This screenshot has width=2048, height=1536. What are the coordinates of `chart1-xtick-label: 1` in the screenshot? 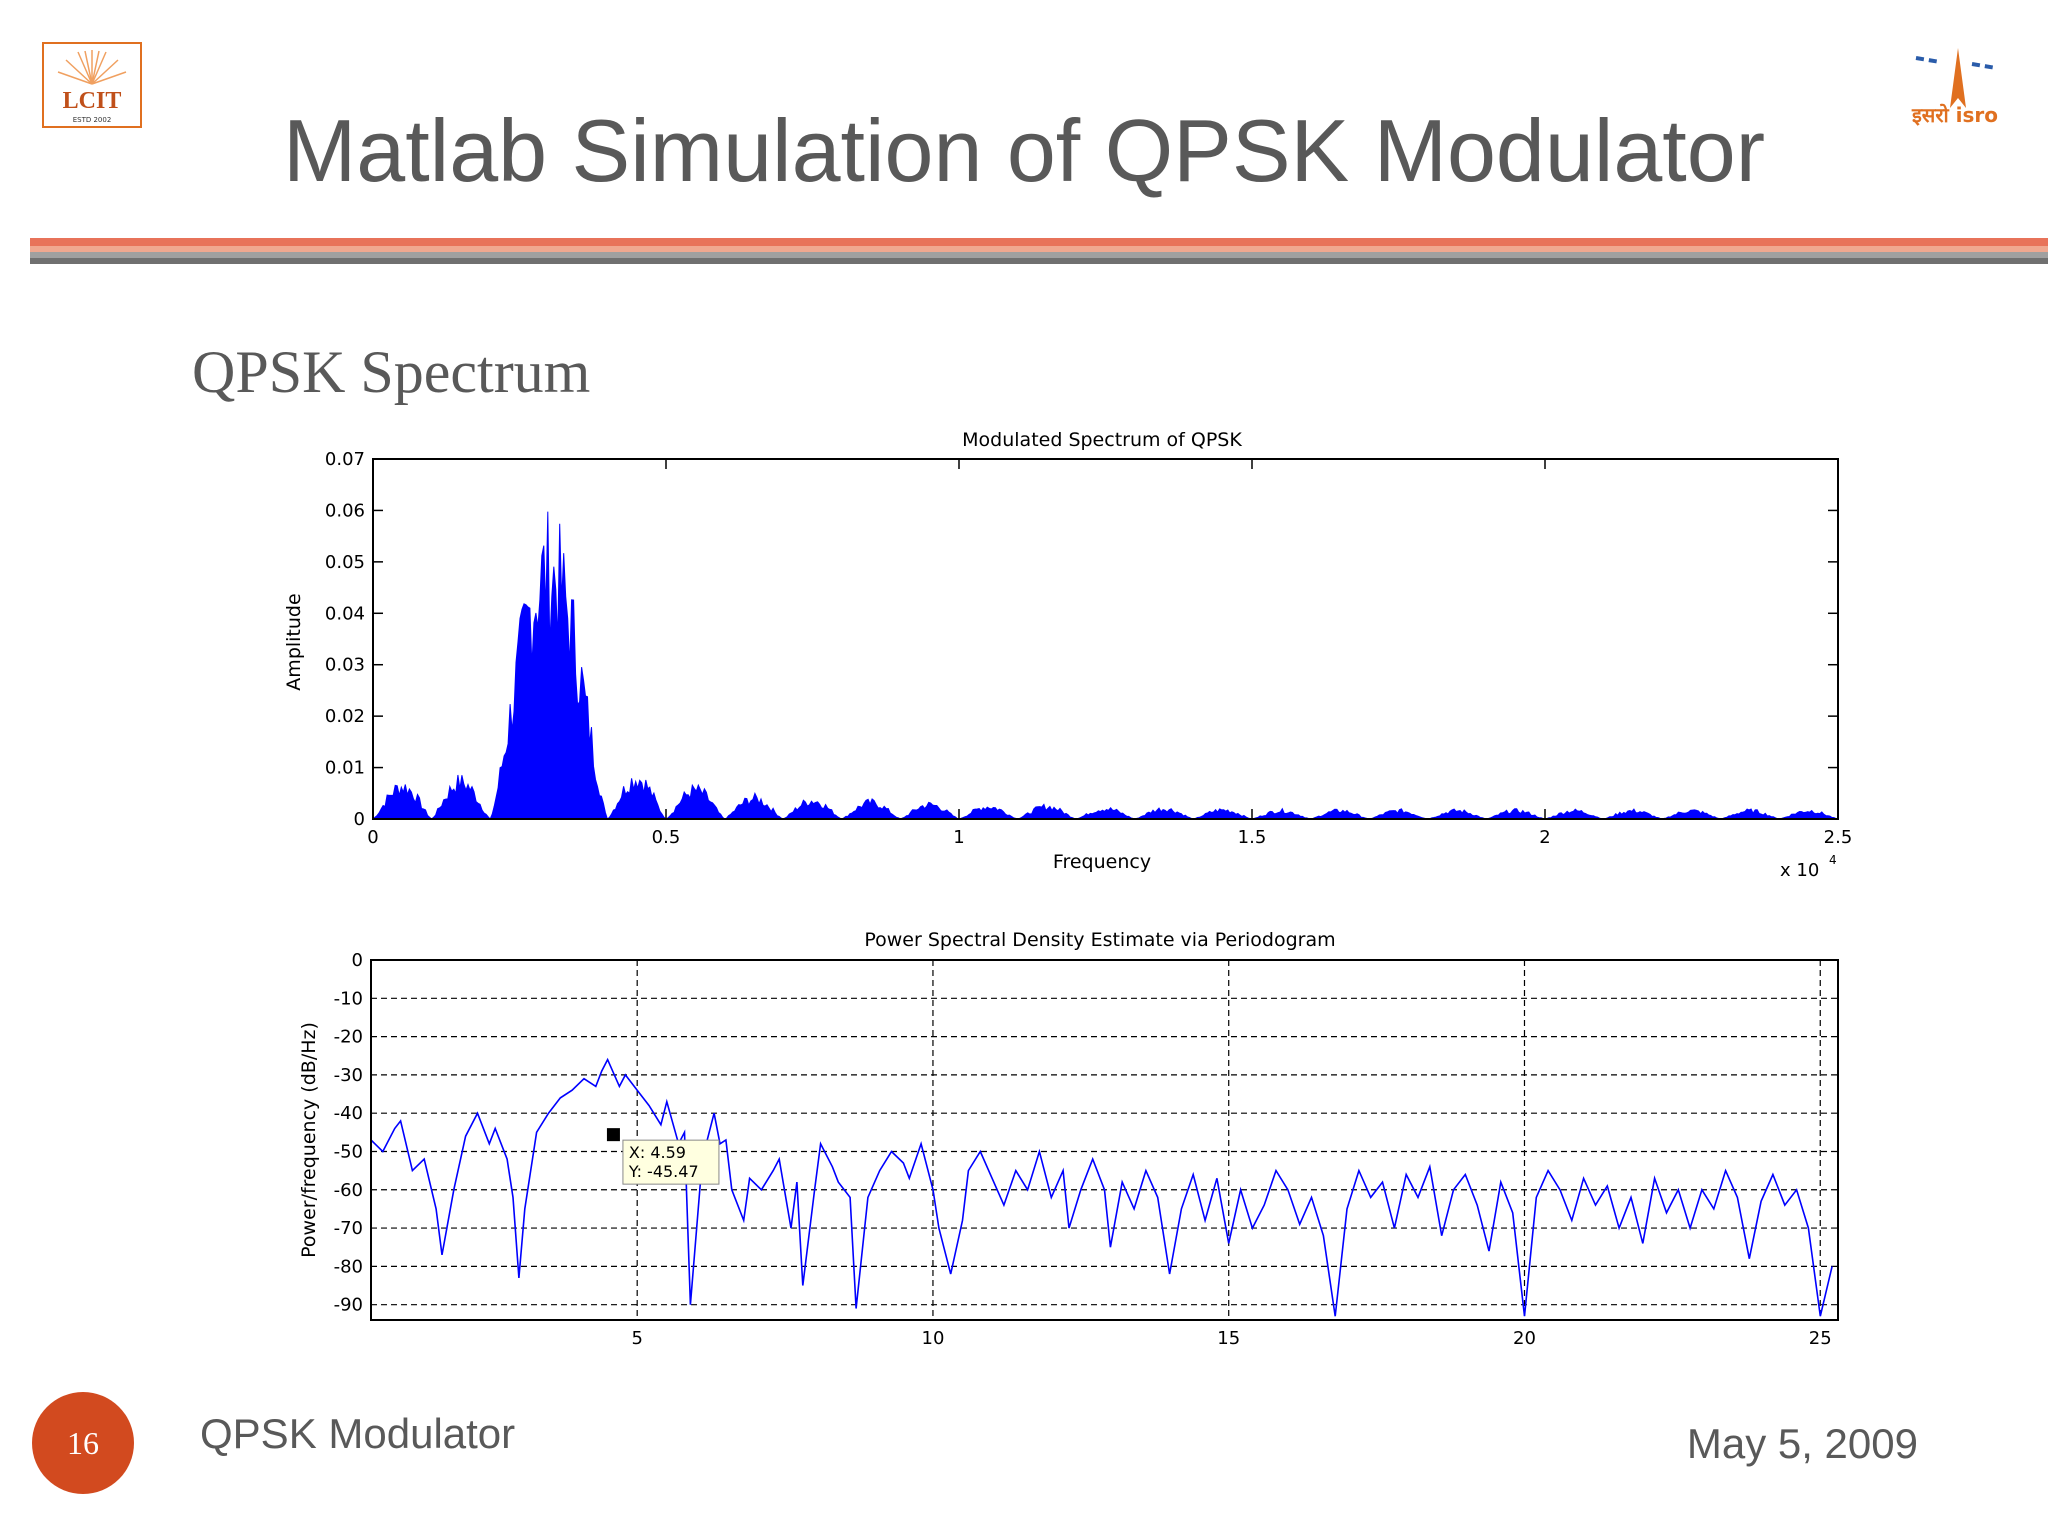 It's located at (958, 837).